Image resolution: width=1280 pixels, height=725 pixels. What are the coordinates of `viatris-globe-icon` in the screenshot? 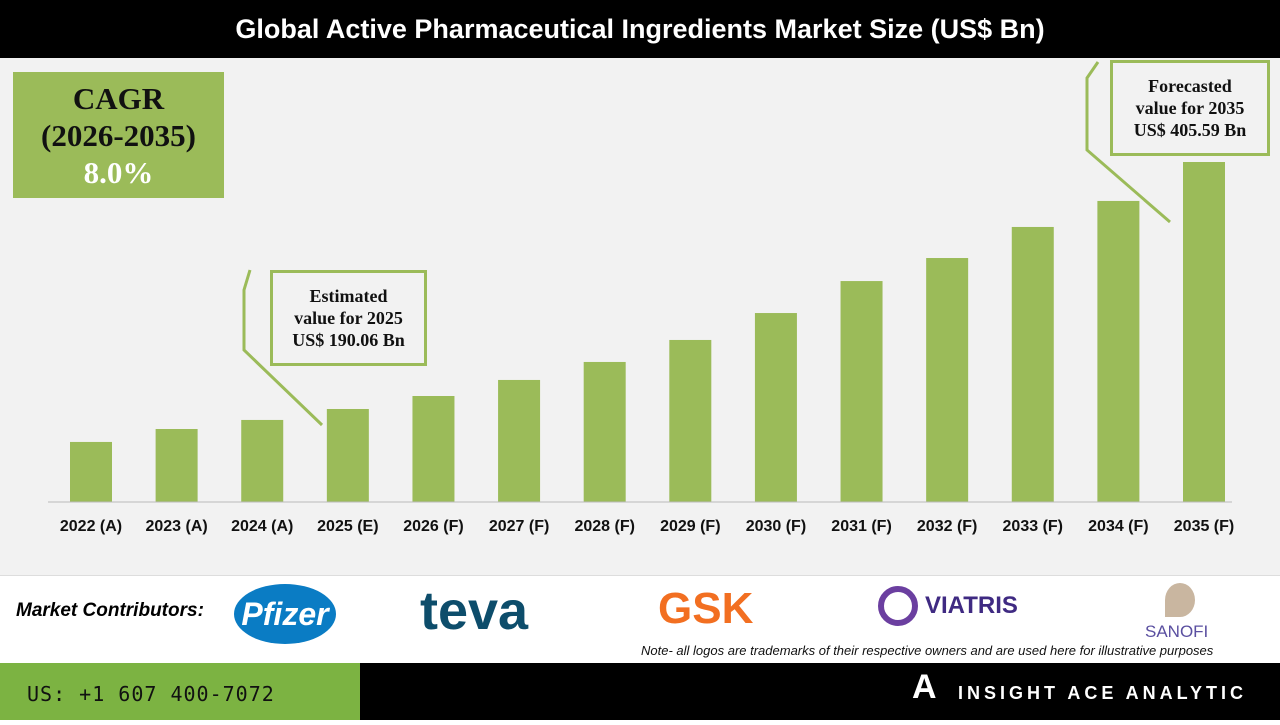 It's located at (898, 606).